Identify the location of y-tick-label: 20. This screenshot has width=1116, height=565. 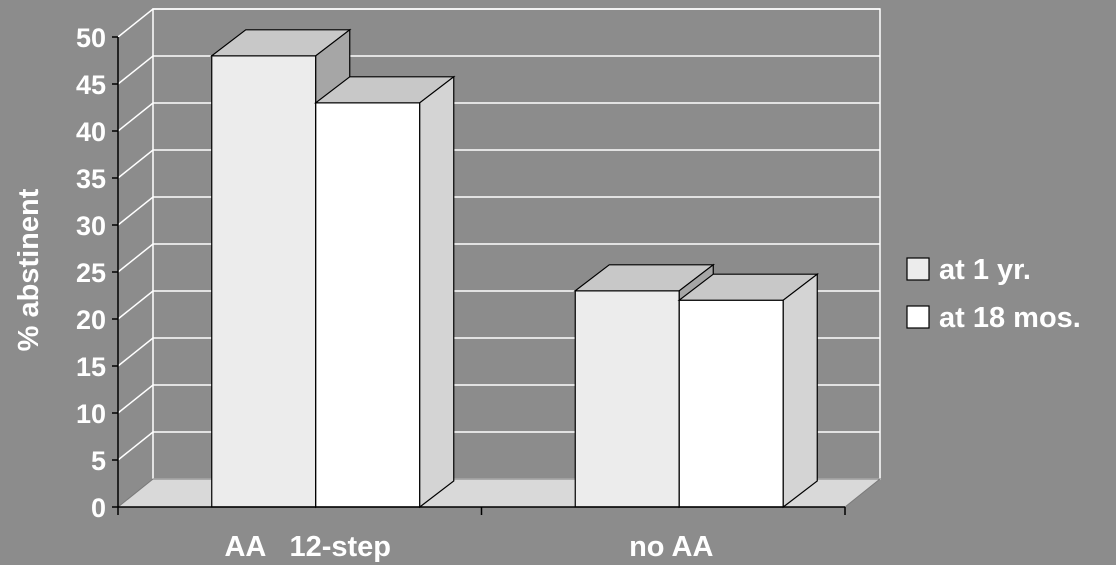
(91, 320).